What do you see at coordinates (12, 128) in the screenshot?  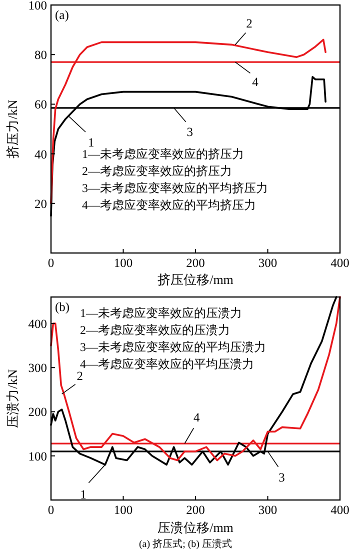 I see `y-axis-title: 挤压力/kN` at bounding box center [12, 128].